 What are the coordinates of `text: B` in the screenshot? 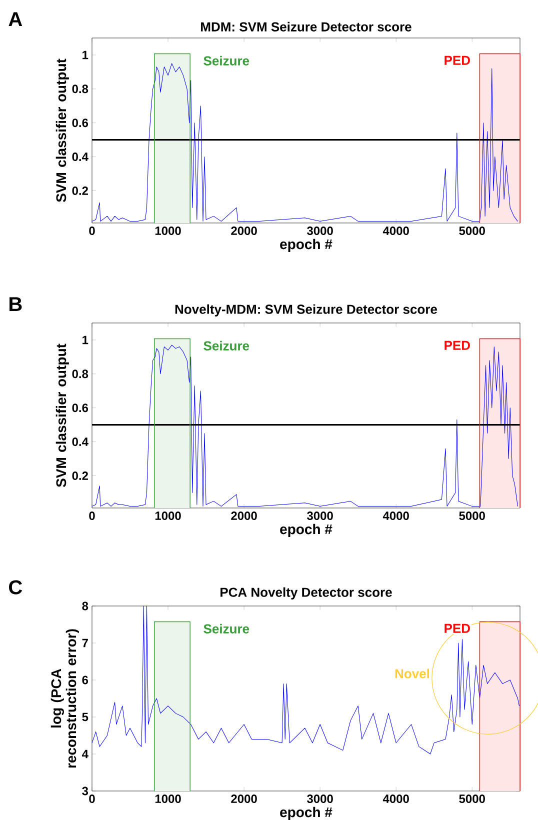 It's located at (16, 304).